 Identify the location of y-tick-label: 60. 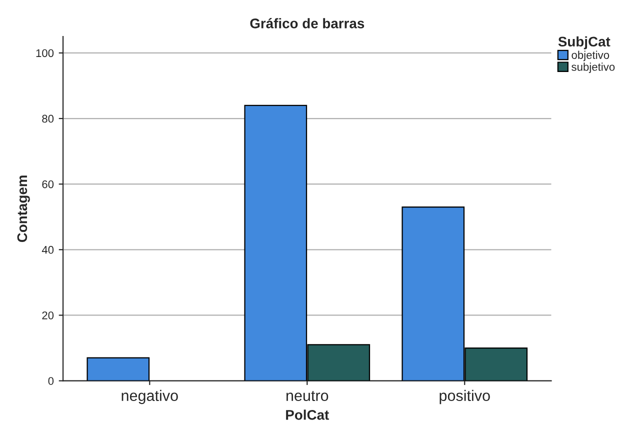
(48, 184).